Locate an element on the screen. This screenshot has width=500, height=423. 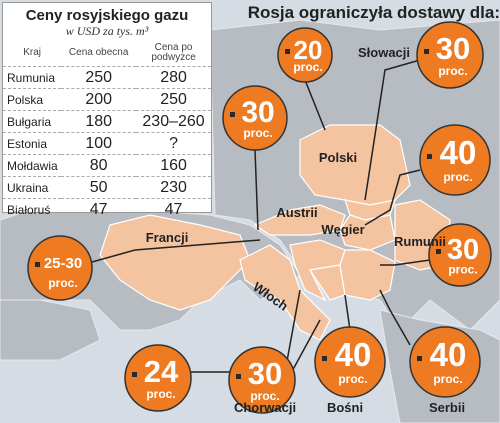
header-row: Kraj Cena obecna Cena po podwyżce is located at coordinates (107, 54).